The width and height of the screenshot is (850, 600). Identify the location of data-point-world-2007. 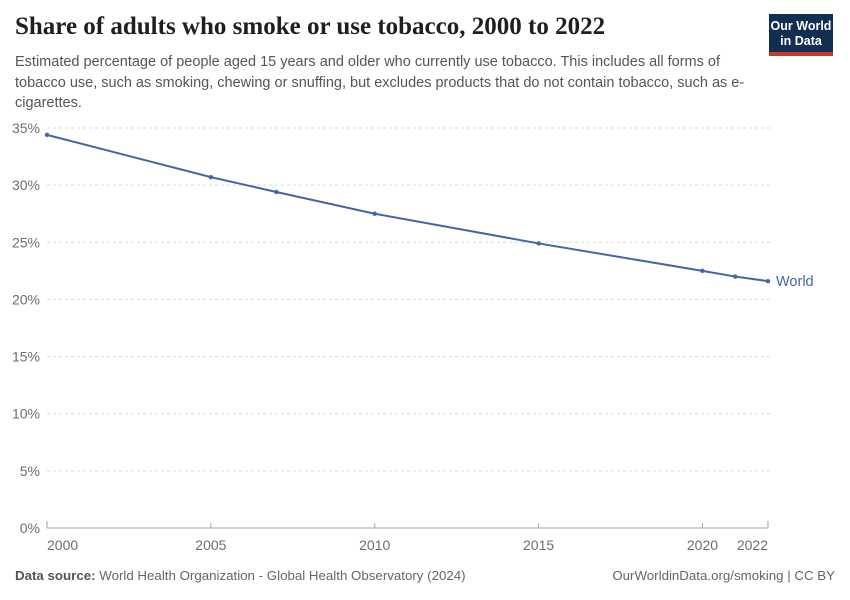
(276, 192).